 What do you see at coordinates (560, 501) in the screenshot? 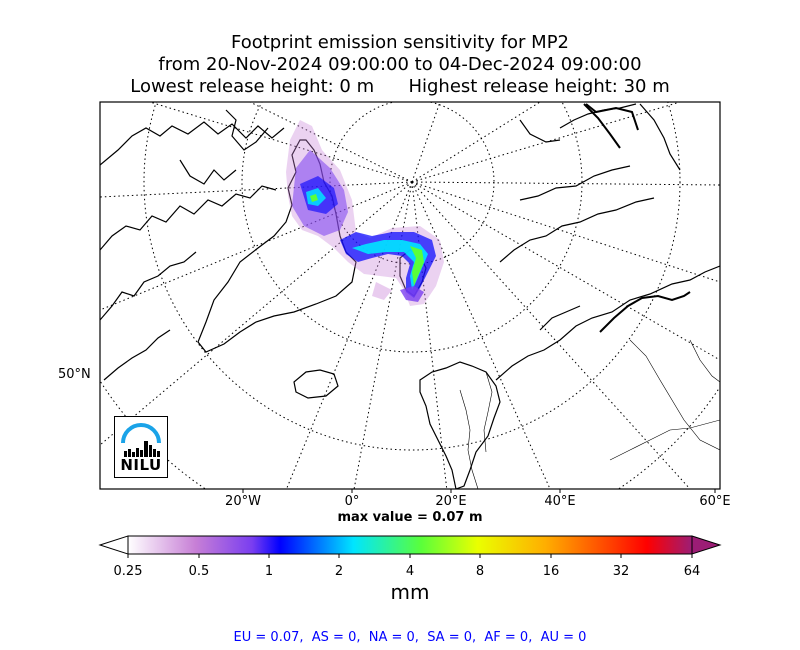
I see `lon-label-40e: 40°E` at bounding box center [560, 501].